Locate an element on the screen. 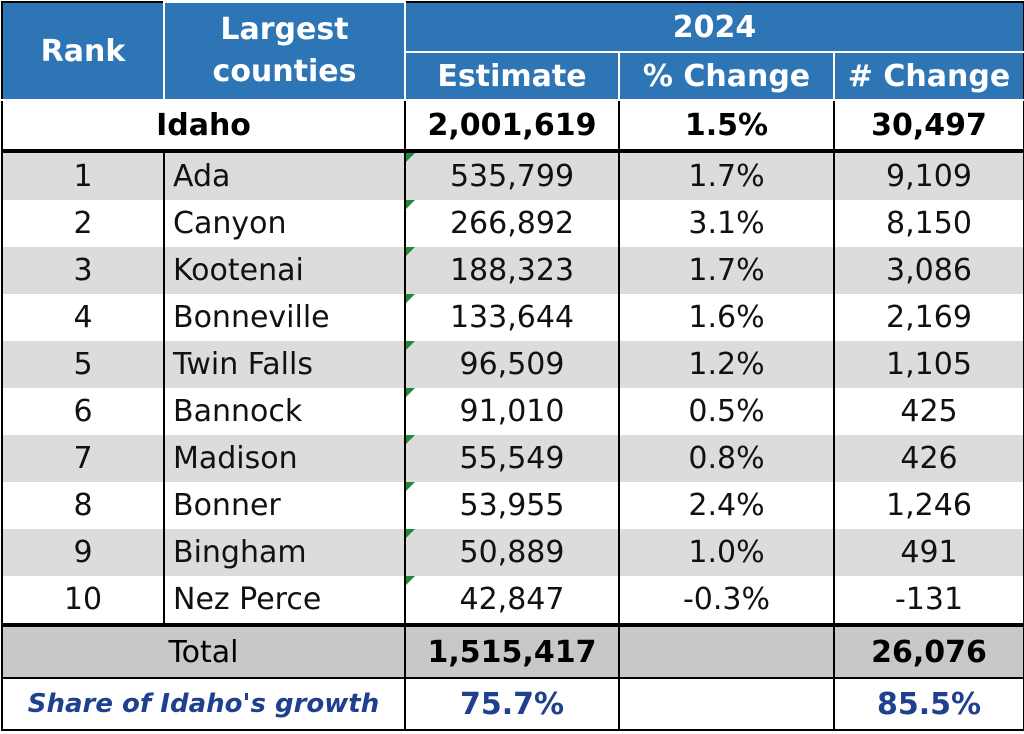  county-pct-change-text: 0.8% is located at coordinates (726, 458).